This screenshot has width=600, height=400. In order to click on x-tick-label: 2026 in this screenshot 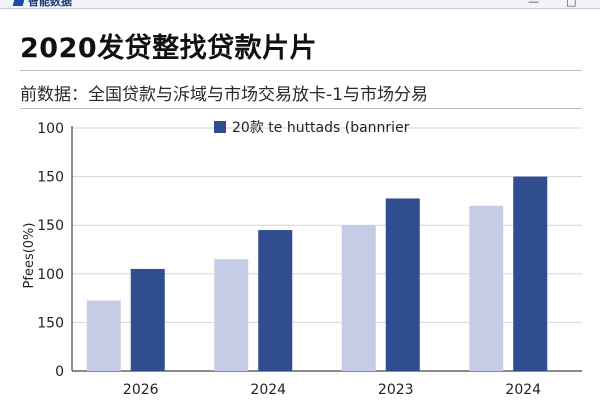, I will do `click(141, 390)`.